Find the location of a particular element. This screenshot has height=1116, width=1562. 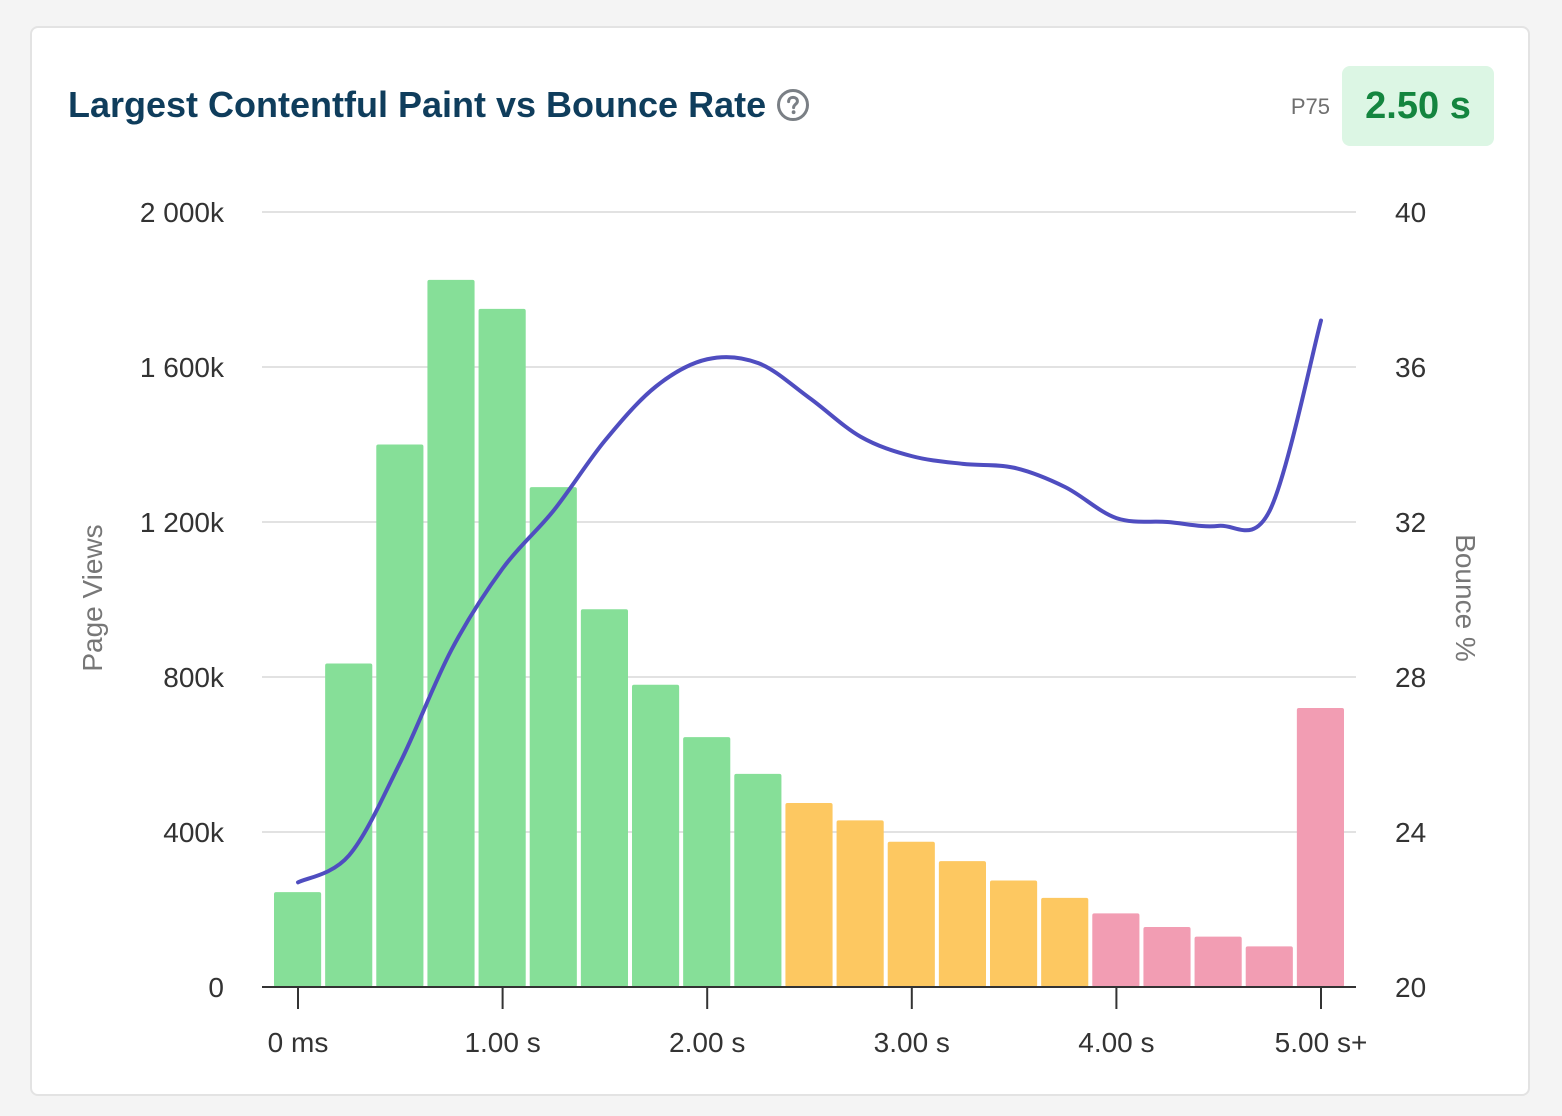

y-right-tick-label: 20 is located at coordinates (1410, 987).